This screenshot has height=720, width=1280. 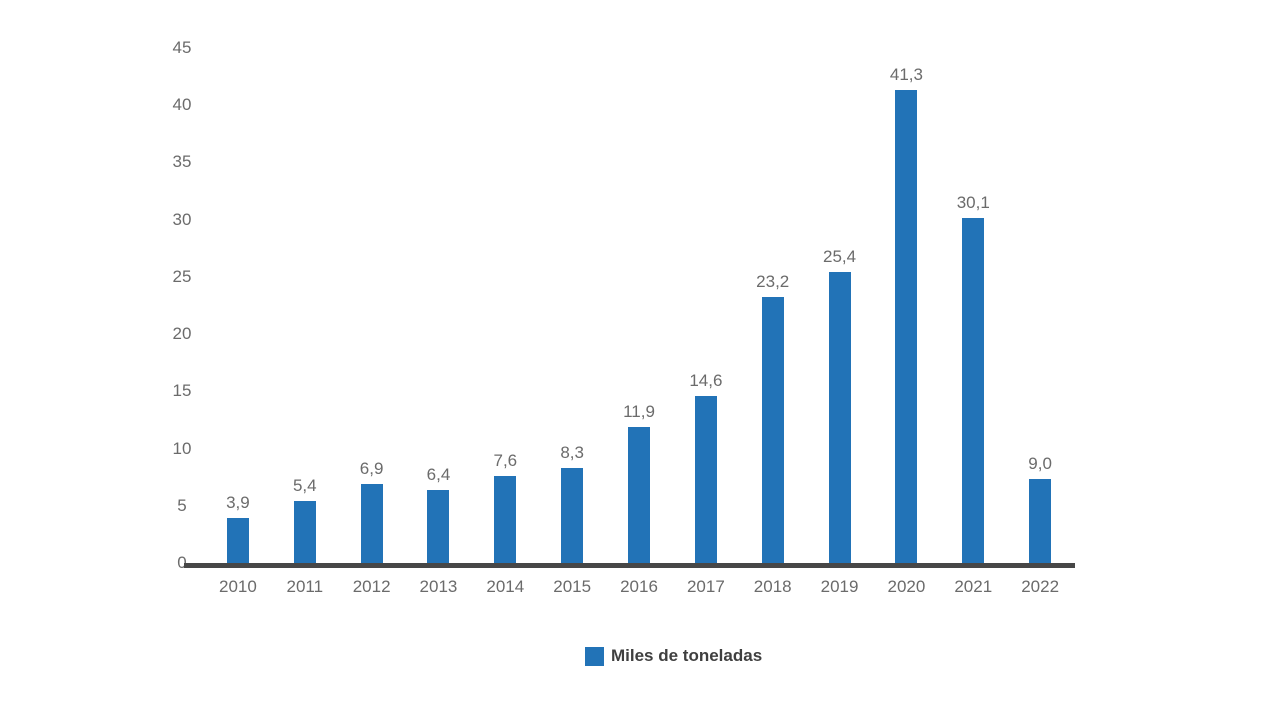 What do you see at coordinates (505, 460) in the screenshot?
I see `bar-value-label: 7,6` at bounding box center [505, 460].